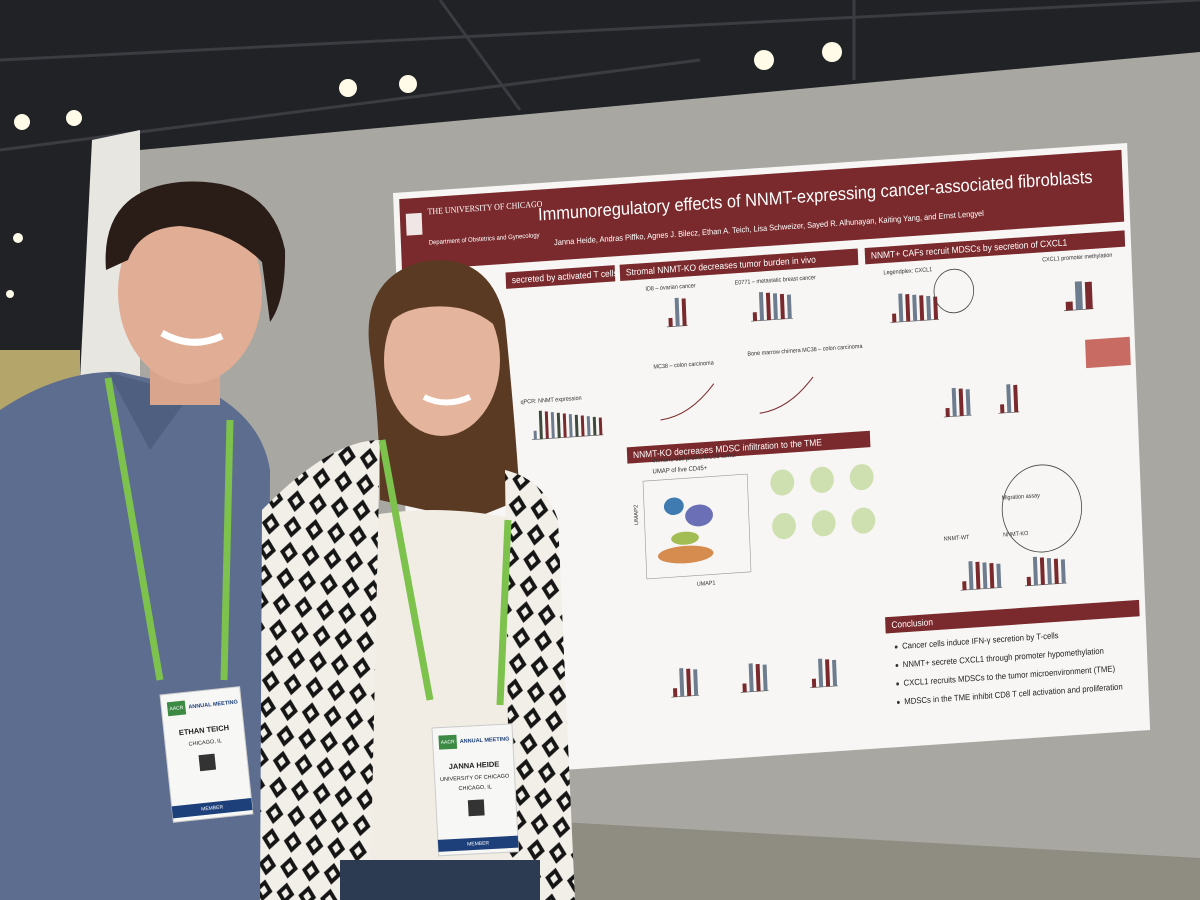 This screenshot has height=900, width=1200. Describe the element at coordinates (414, 224) in the screenshot. I see `university-crest` at that location.